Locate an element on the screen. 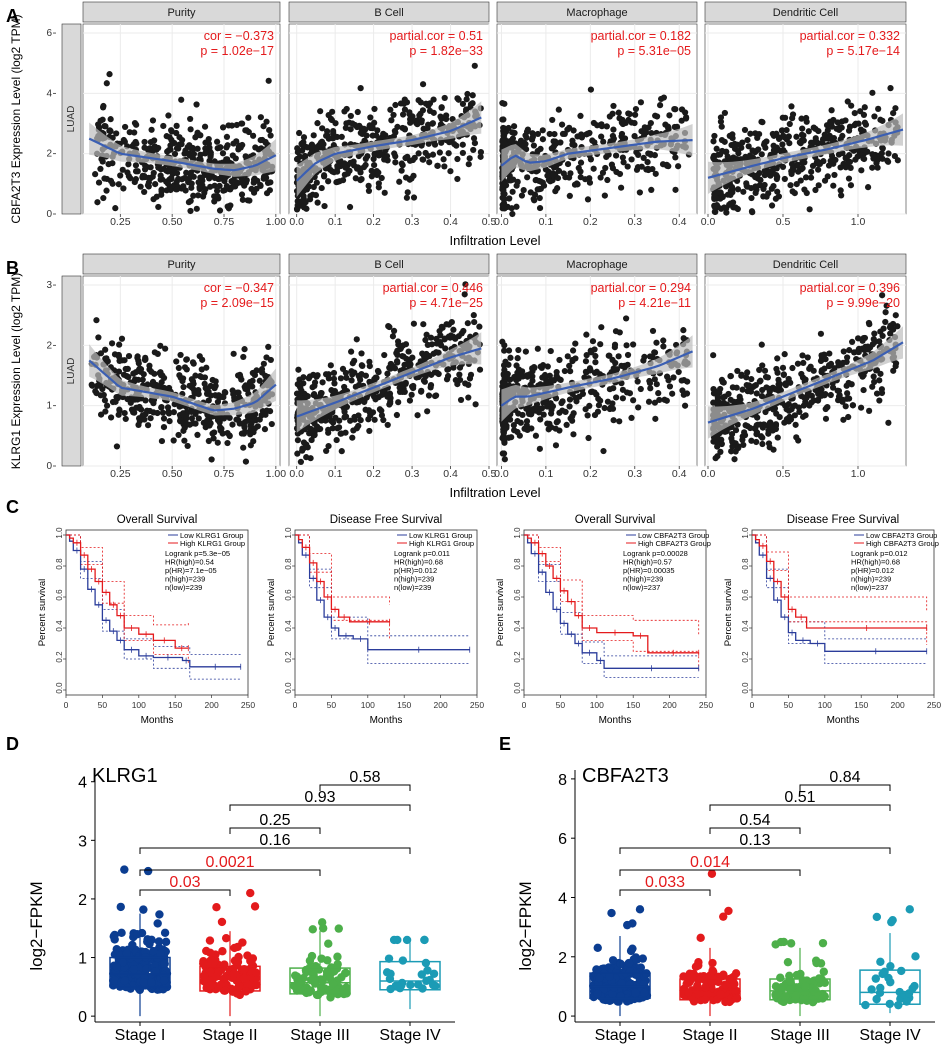 The height and width of the screenshot is (1047, 941). fit-line is located at coordinates (182, 385).